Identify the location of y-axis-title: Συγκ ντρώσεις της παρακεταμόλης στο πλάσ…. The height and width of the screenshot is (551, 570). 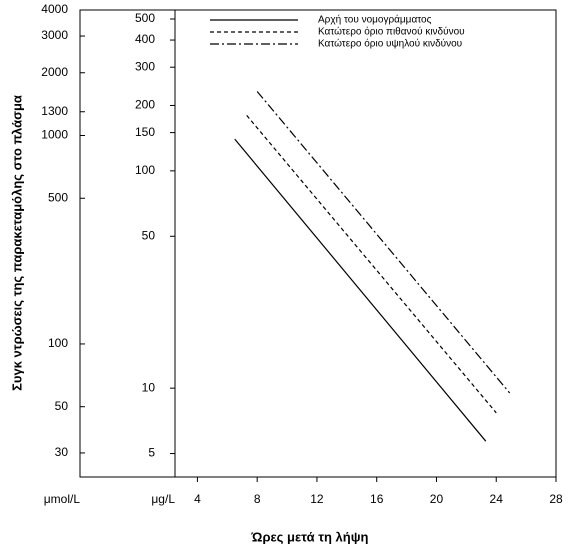
(16, 243).